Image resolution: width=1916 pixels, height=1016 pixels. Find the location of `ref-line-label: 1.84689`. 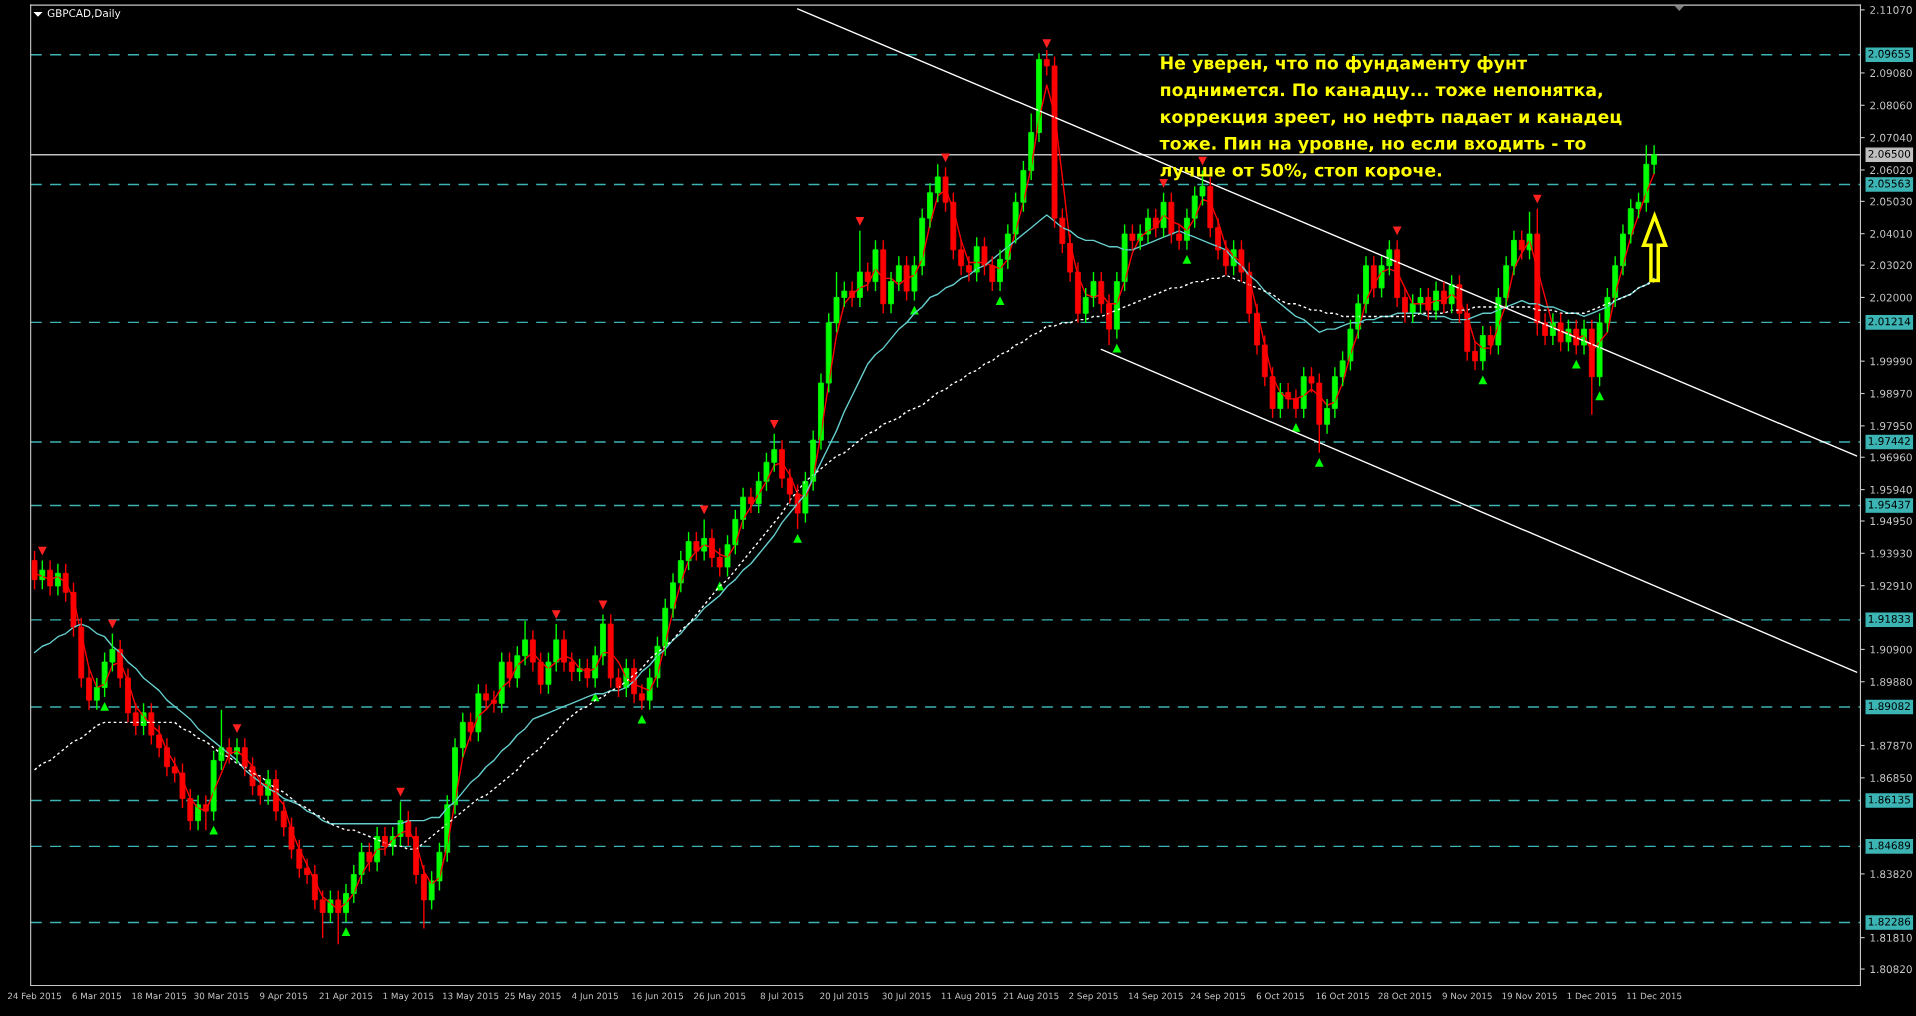

ref-line-label: 1.84689 is located at coordinates (1889, 845).